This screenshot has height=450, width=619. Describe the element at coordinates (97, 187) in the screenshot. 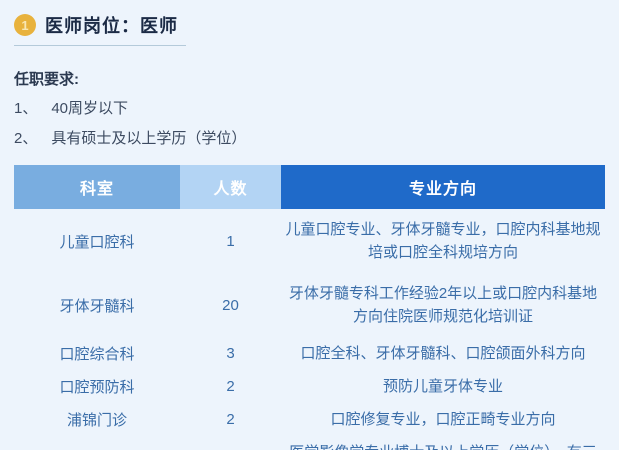

I see `column-header-department: 科室` at that location.